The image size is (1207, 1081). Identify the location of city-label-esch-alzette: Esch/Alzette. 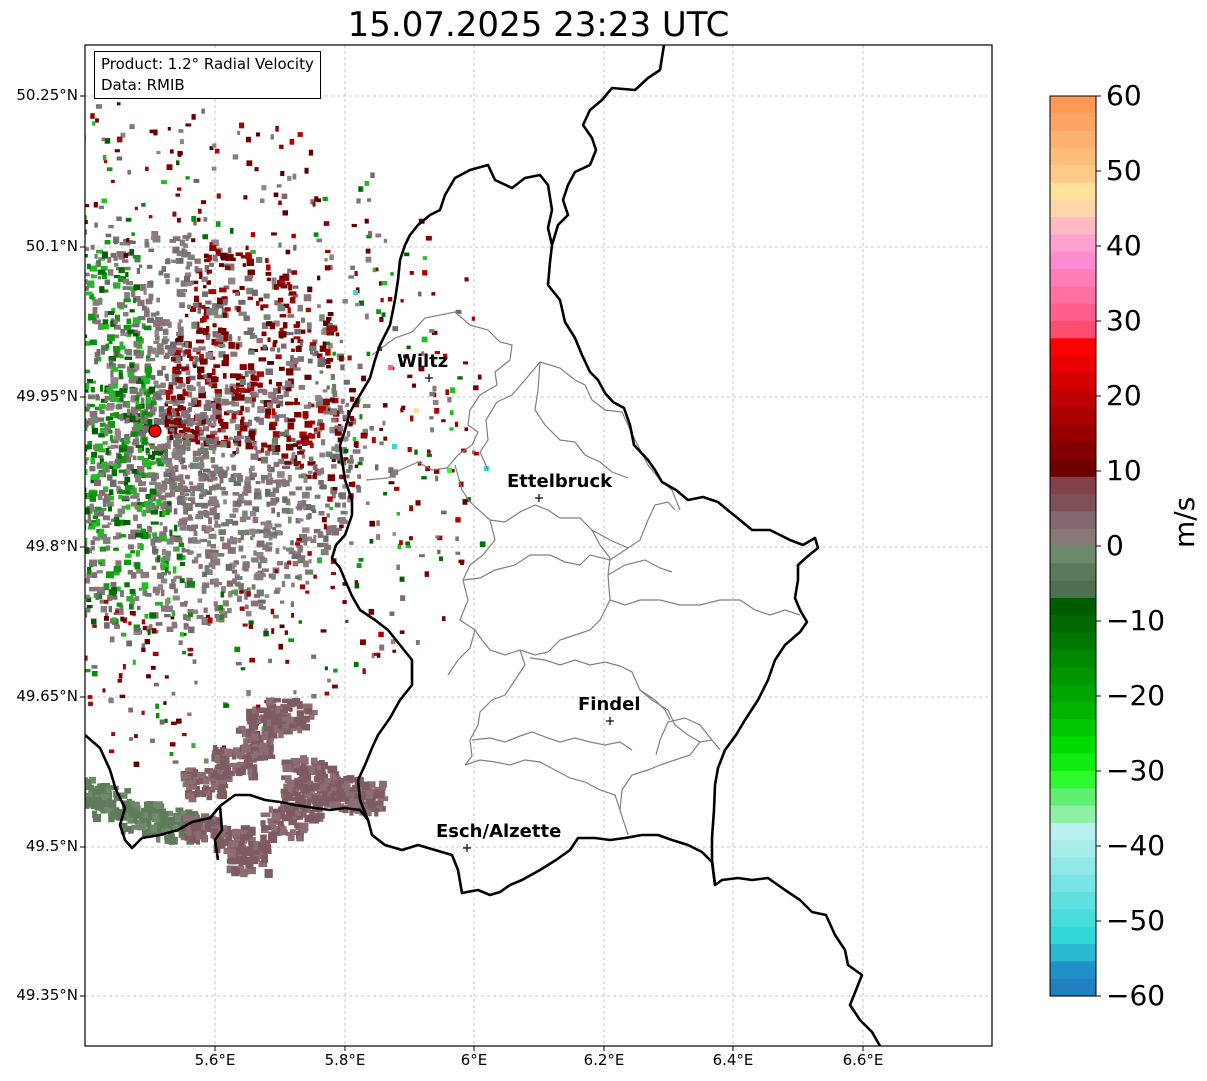
(499, 831).